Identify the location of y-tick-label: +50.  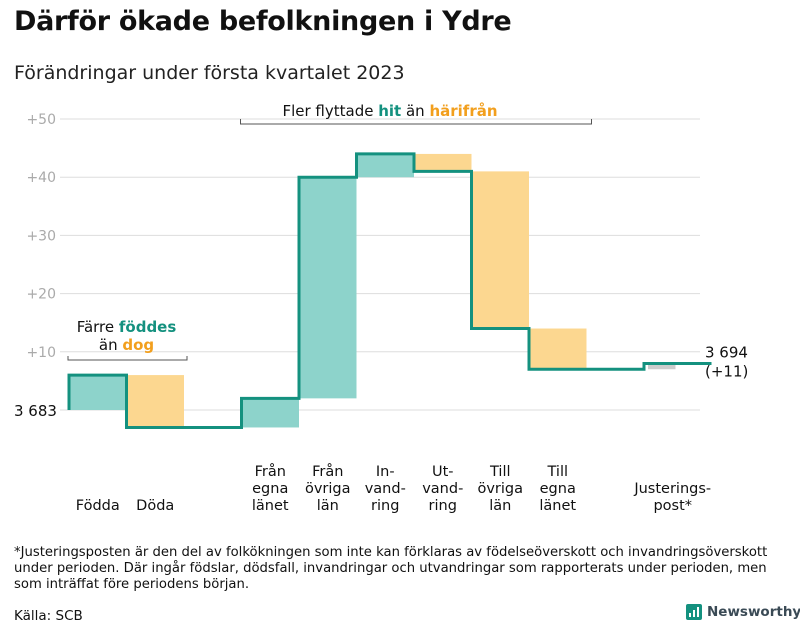
(41, 120).